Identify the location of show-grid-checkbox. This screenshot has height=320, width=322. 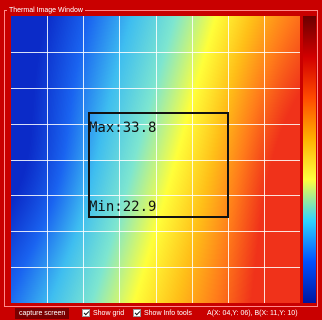
(86, 313).